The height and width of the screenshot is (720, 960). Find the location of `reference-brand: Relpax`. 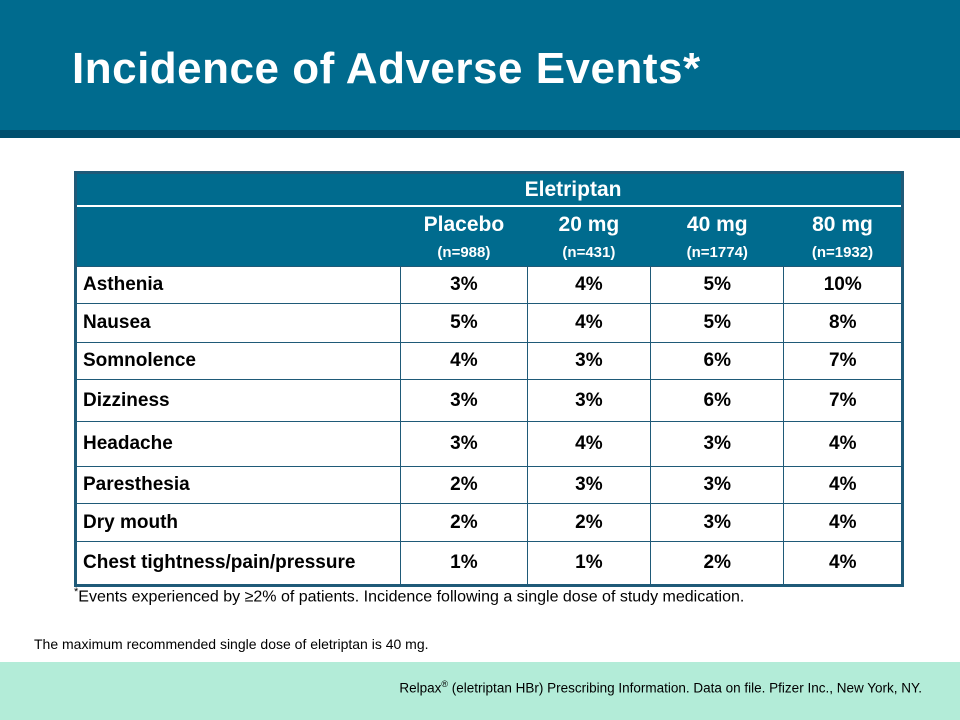

reference-brand: Relpax is located at coordinates (420, 688).